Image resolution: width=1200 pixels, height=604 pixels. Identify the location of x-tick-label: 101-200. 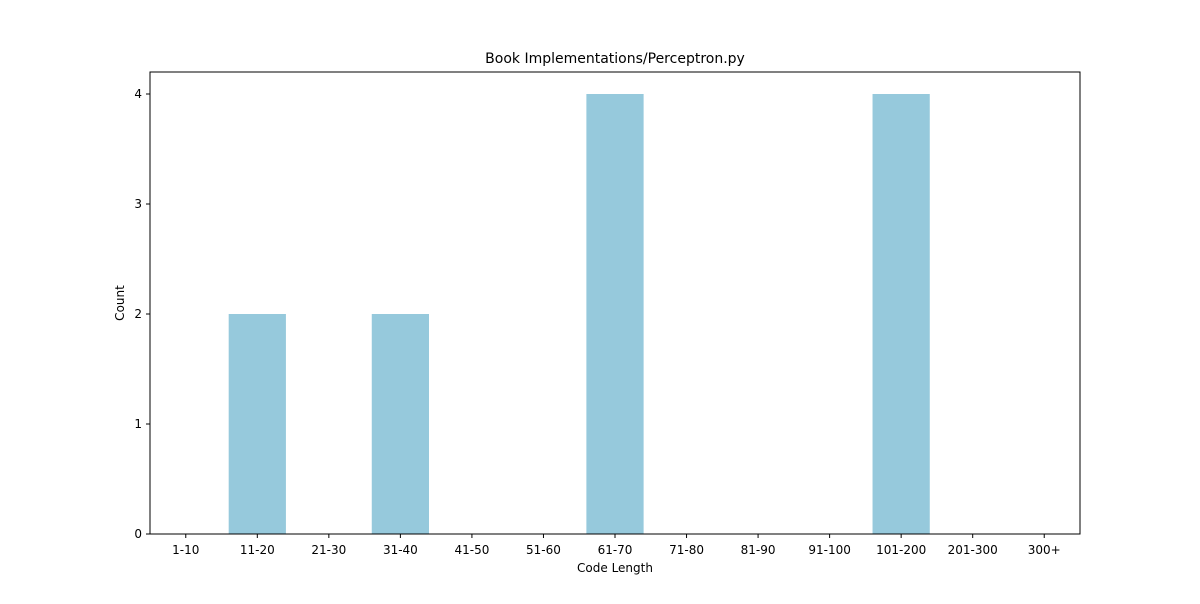
(901, 550).